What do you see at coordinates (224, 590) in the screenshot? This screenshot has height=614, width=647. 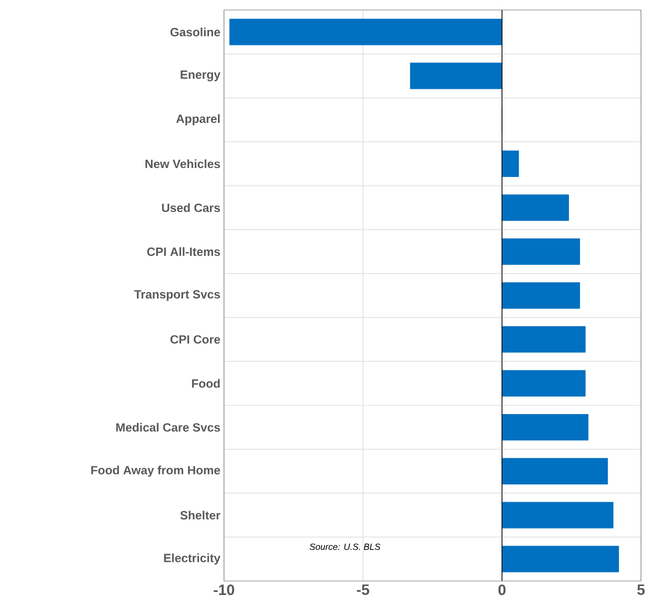 I see `x-tick-label: -10` at bounding box center [224, 590].